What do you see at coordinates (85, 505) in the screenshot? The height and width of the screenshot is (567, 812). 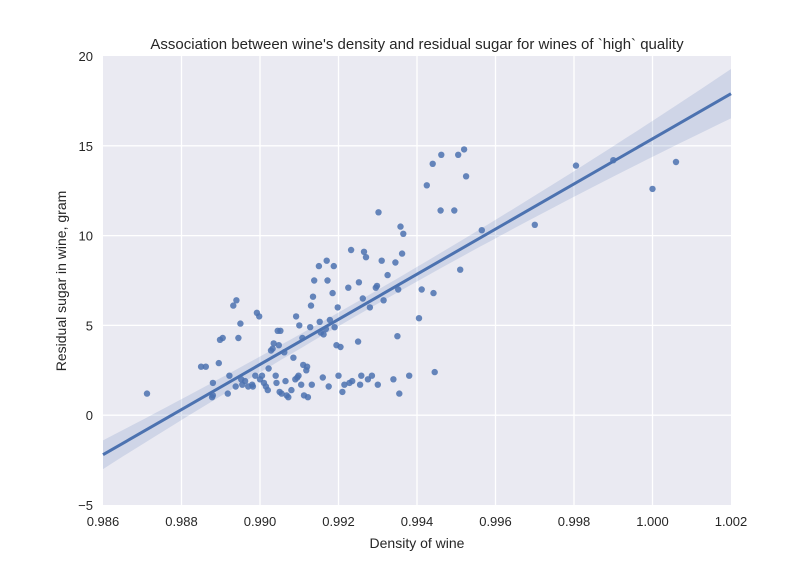 I see `y-tick-label: −5` at bounding box center [85, 505].